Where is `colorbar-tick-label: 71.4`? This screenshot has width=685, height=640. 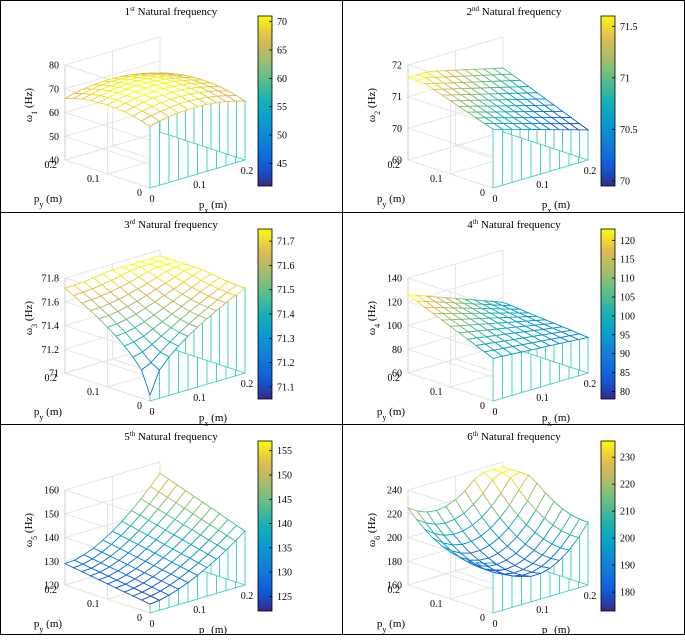
colorbar-tick-label: 71.4 is located at coordinates (286, 315).